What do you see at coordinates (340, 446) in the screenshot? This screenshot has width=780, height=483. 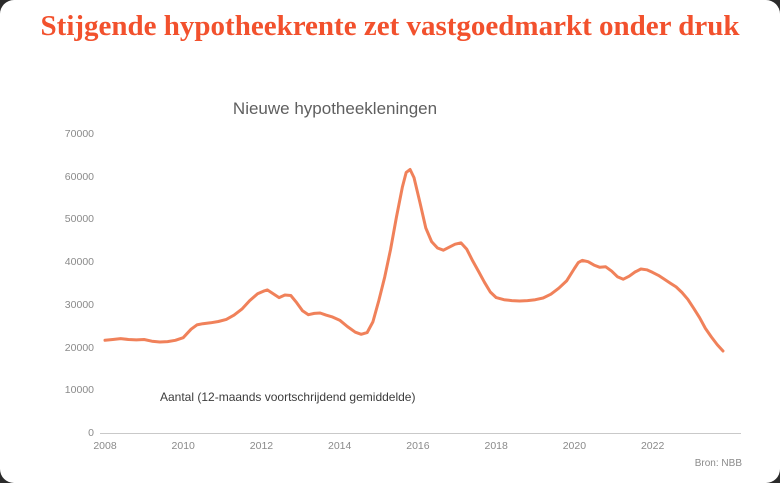 I see `x-tick-label: 2014` at bounding box center [340, 446].